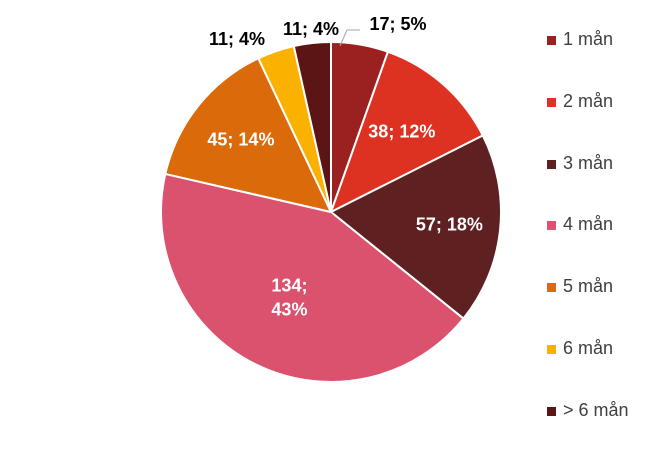  Describe the element at coordinates (602, 120) in the screenshot. I see `legend-item-2-man: 2 mån` at that location.